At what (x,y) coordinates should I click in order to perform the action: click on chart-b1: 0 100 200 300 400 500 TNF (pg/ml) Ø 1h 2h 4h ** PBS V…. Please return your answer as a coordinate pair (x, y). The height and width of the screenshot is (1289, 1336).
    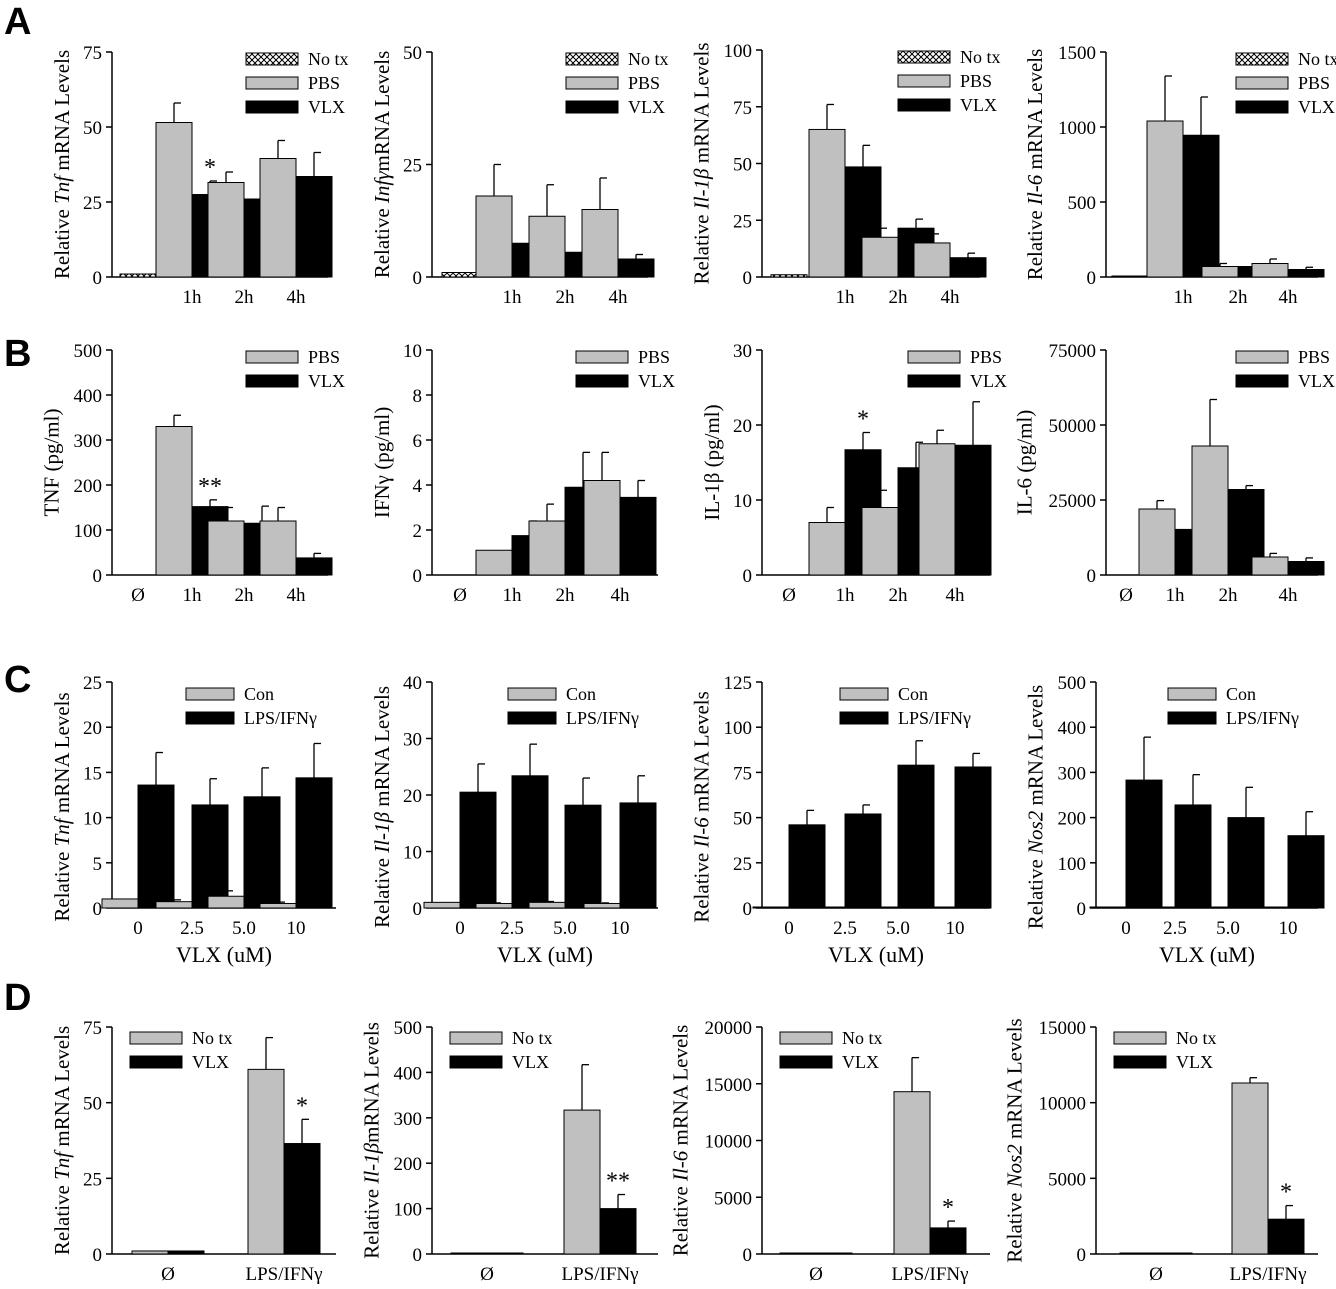
    Looking at the image, I should click on (193, 473).